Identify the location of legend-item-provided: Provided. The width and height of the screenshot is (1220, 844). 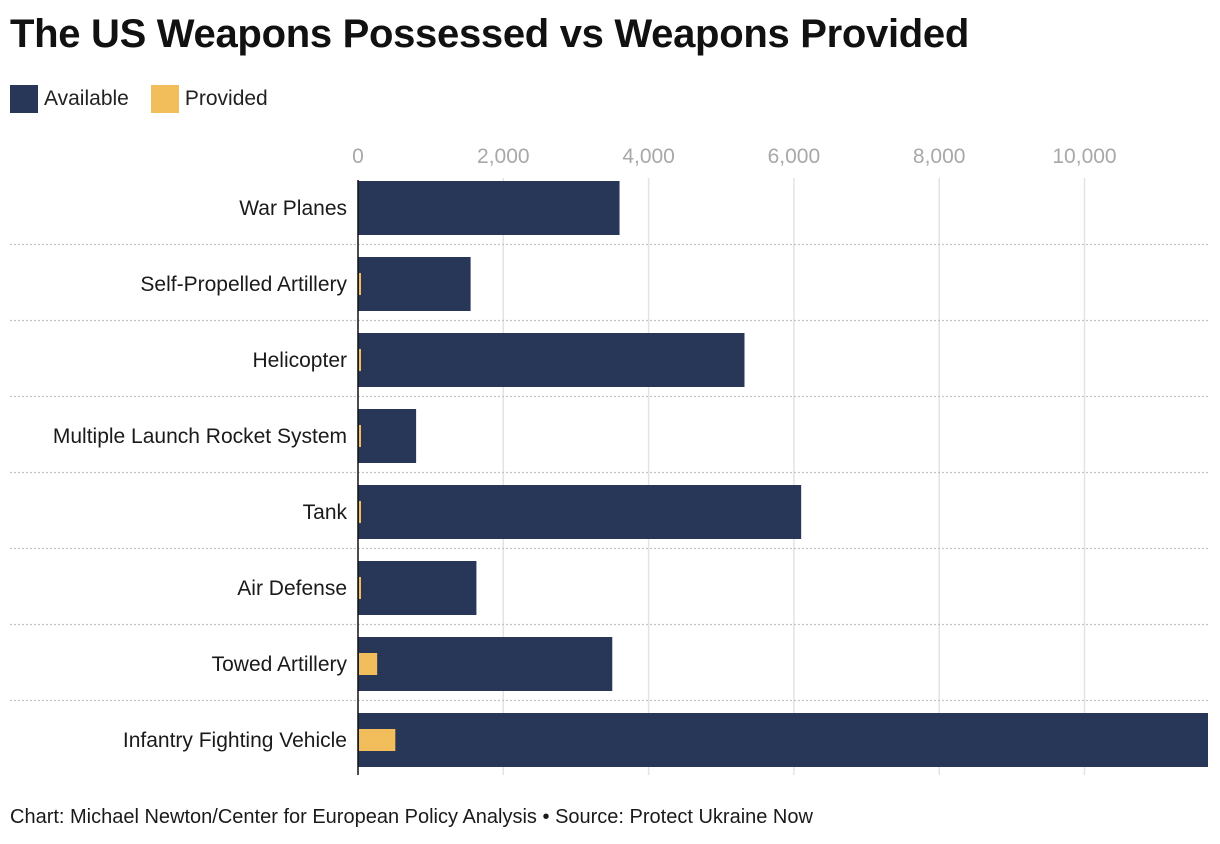
(209, 99).